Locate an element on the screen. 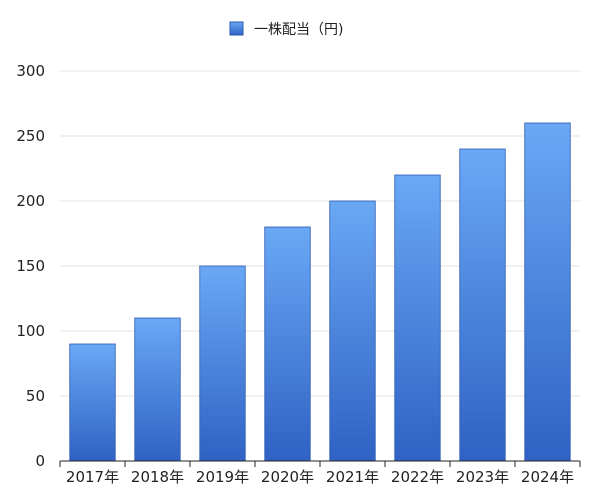 Image resolution: width=600 pixels, height=502 pixels. x-axis-ticks: 2017年 2018年 2019年 2020年 2021年 2022年 2023年 2024年 is located at coordinates (320, 477).